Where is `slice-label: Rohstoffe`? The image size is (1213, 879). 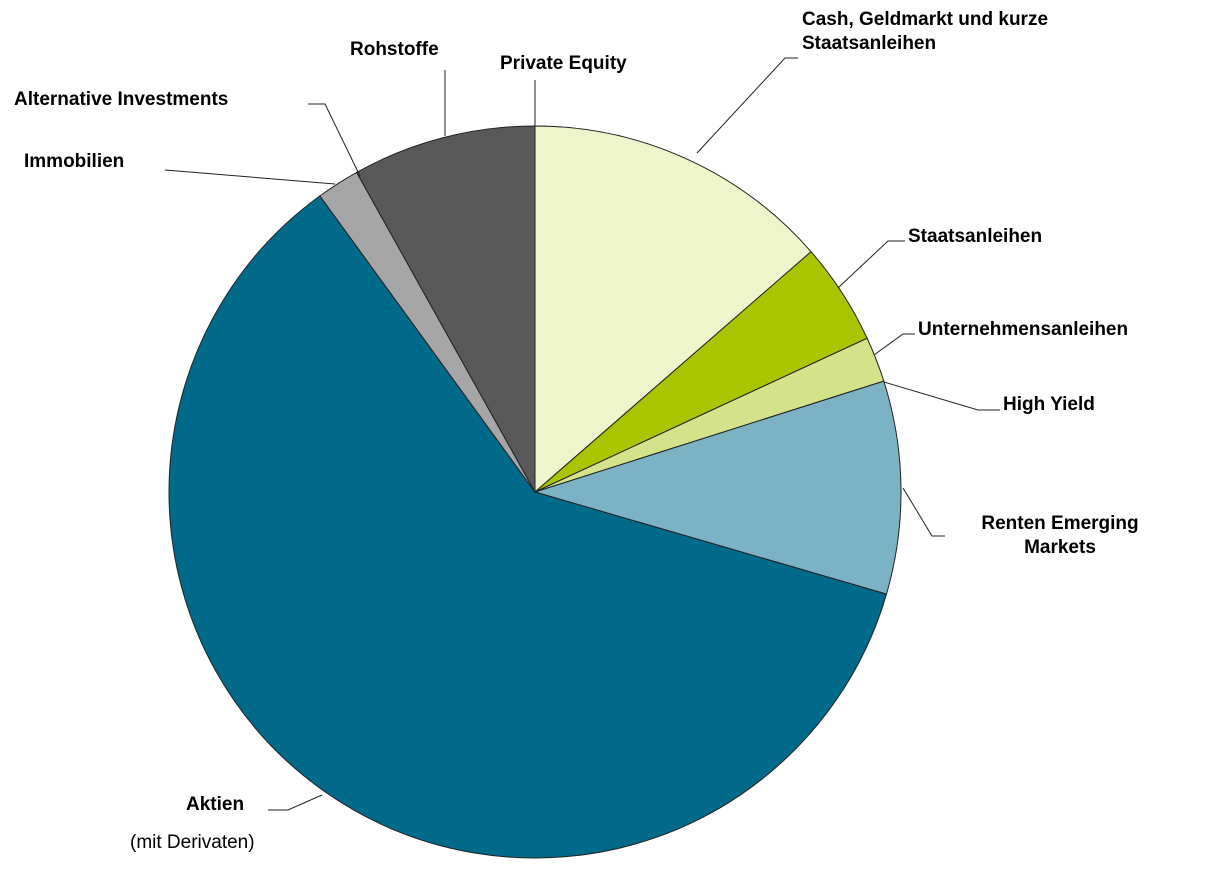 slice-label: Rohstoffe is located at coordinates (394, 49).